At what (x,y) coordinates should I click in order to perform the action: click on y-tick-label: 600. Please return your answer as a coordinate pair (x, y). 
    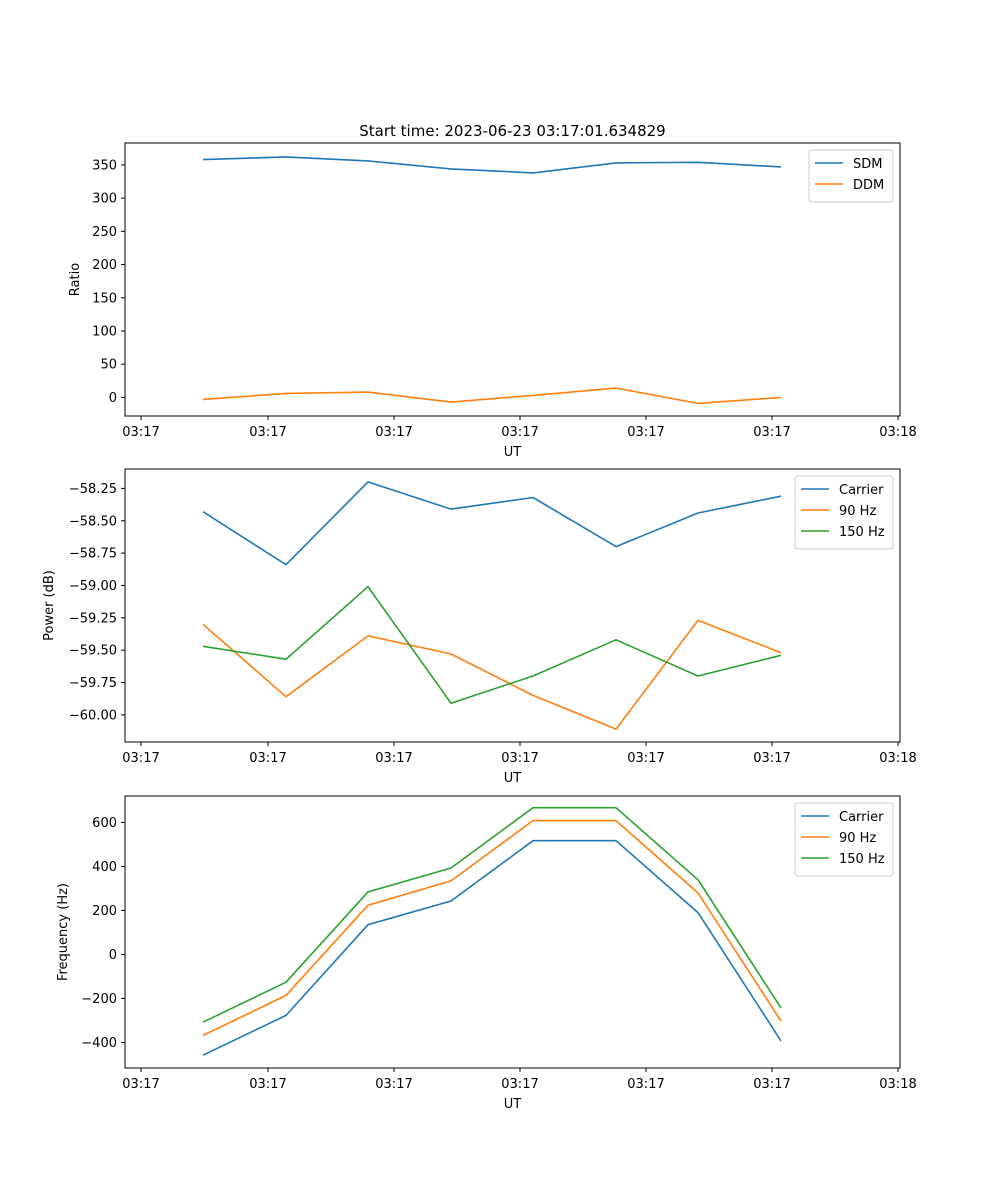
    Looking at the image, I should click on (104, 823).